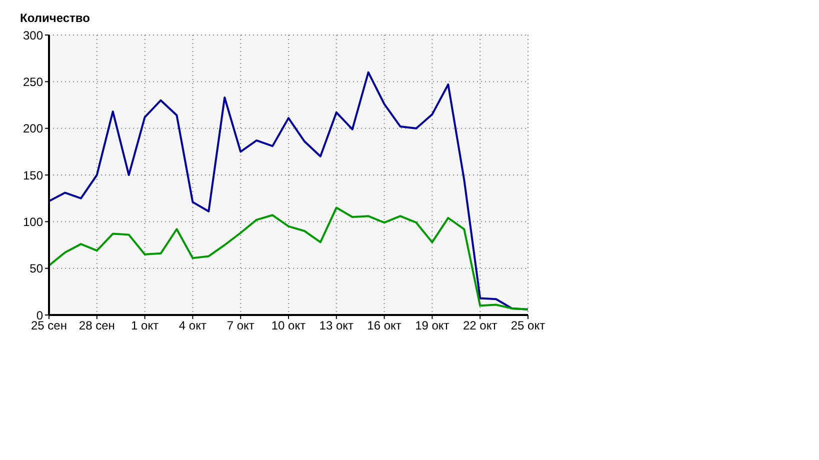 This screenshot has height=460, width=819. Describe the element at coordinates (288, 258) in the screenshot. I see `line-series` at that location.